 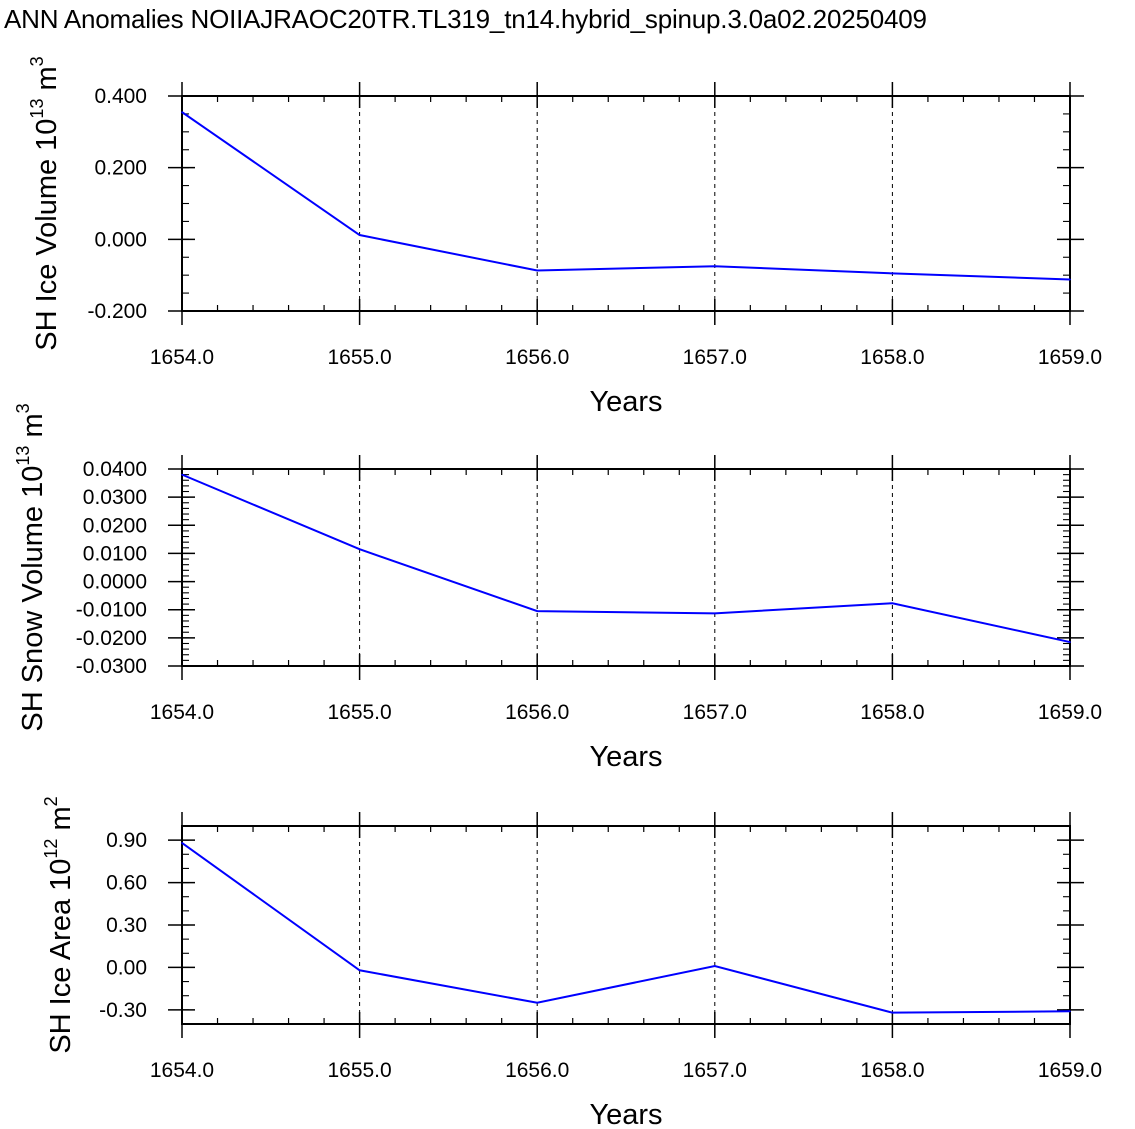 I want to click on y-axis-label: SH Snow Volume 1013 m3, so click(x=31, y=567).